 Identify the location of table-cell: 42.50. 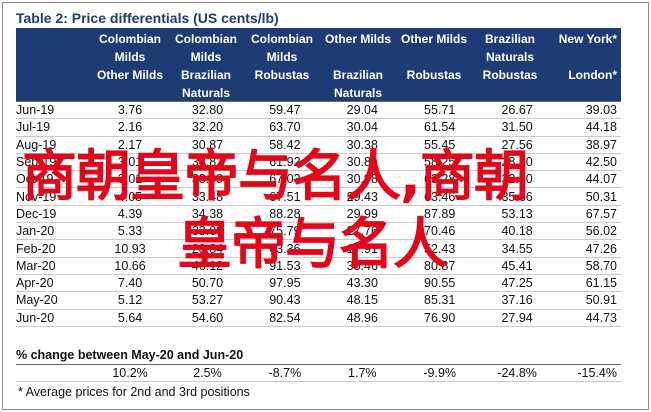
(588, 162).